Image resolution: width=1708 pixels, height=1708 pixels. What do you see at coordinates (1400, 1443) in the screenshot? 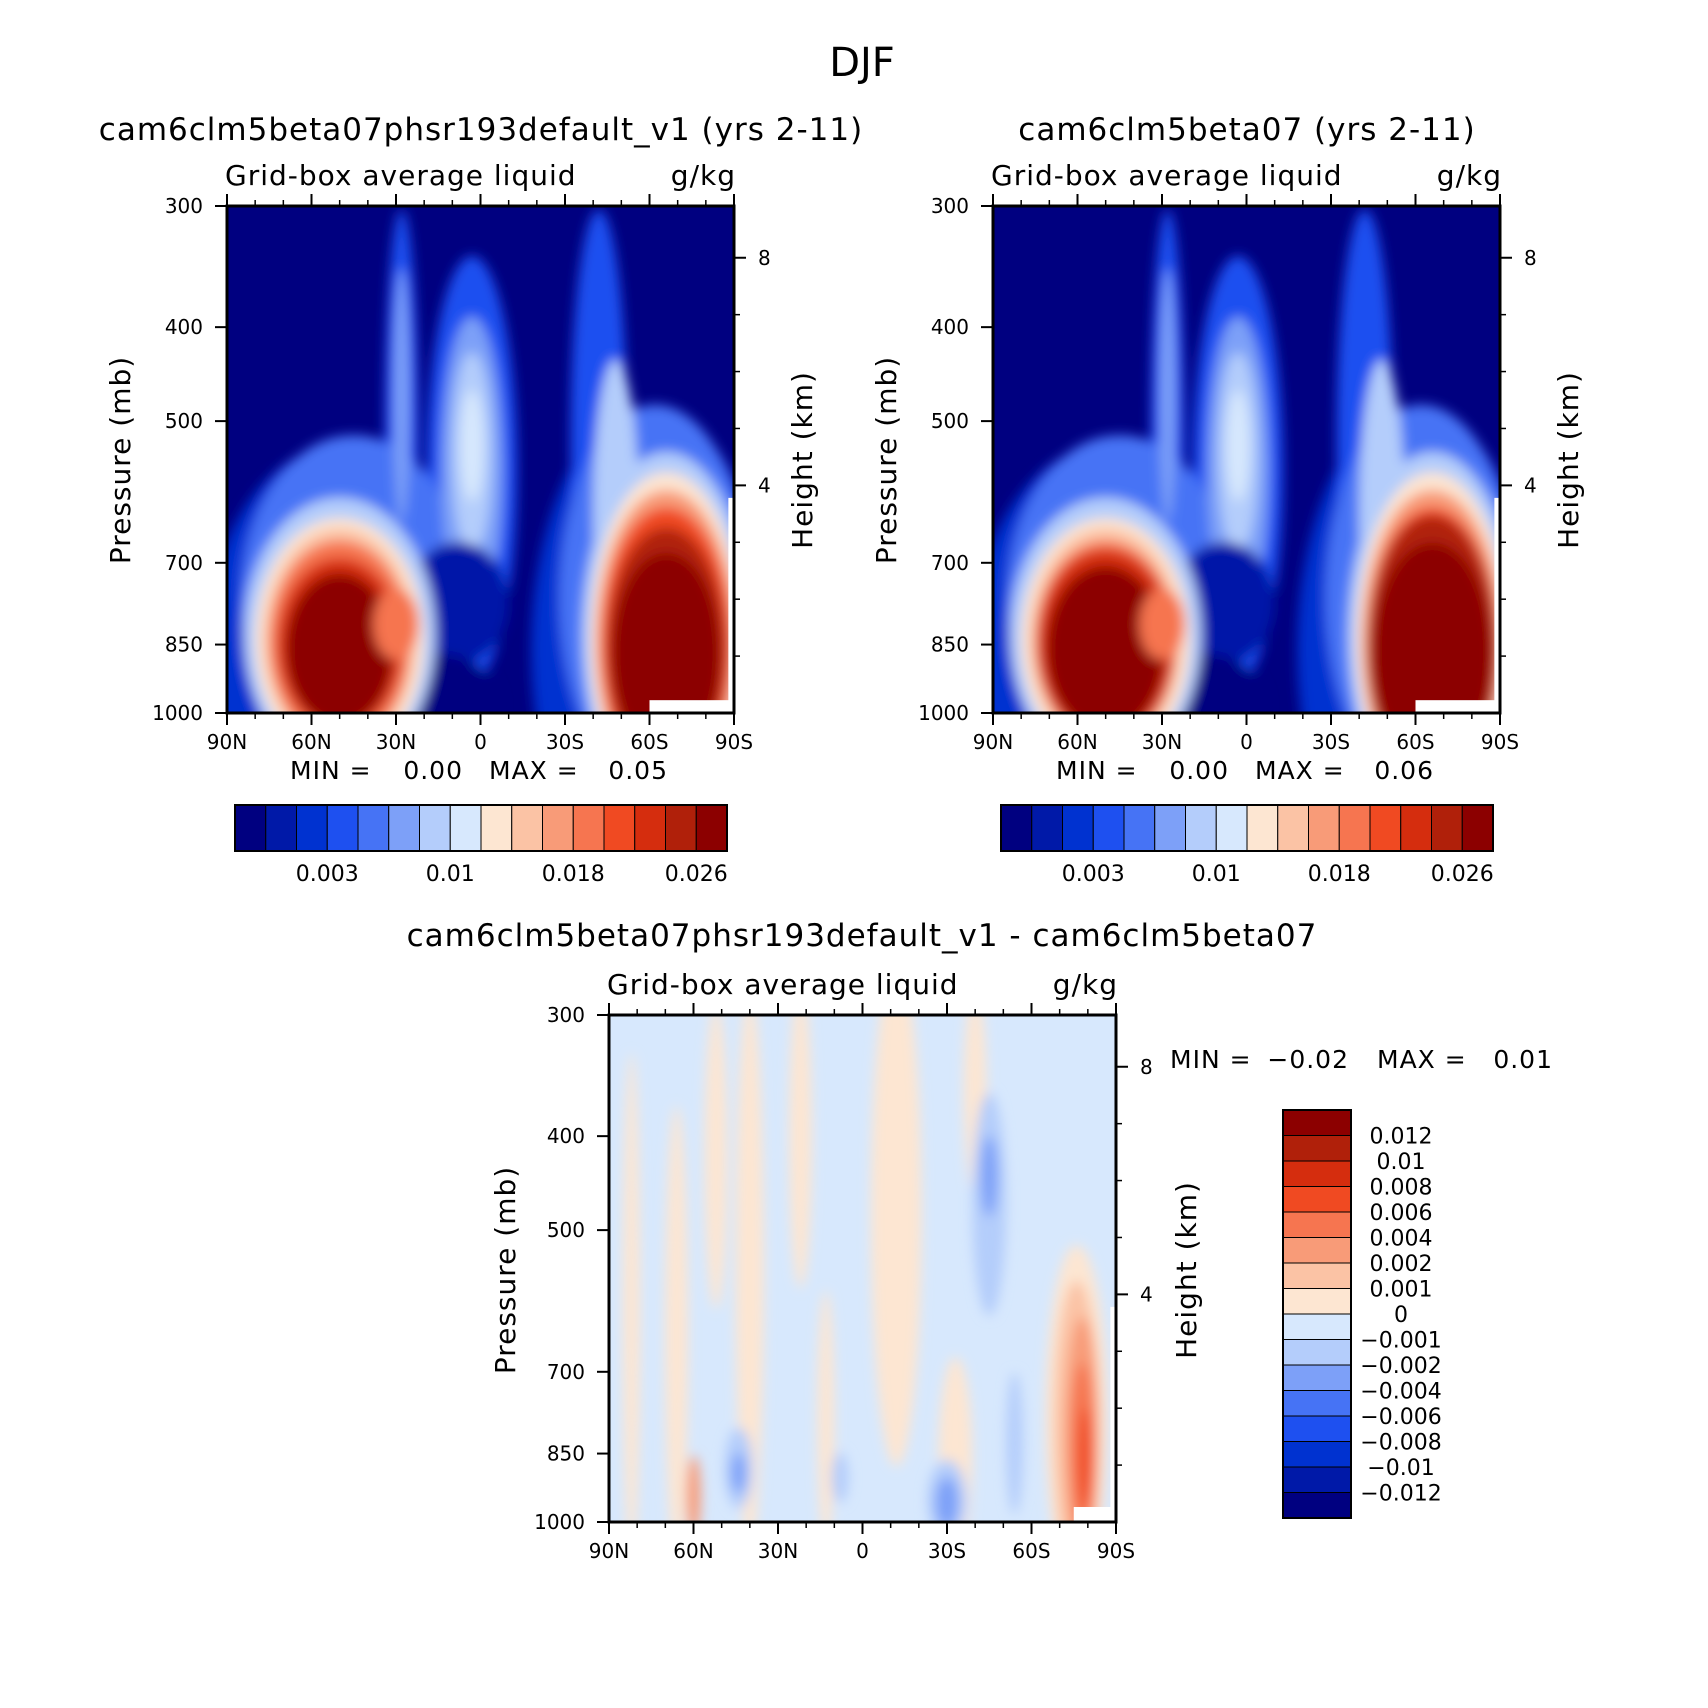
I see `panel-diff-colorbar-label: −0.008` at bounding box center [1400, 1443].